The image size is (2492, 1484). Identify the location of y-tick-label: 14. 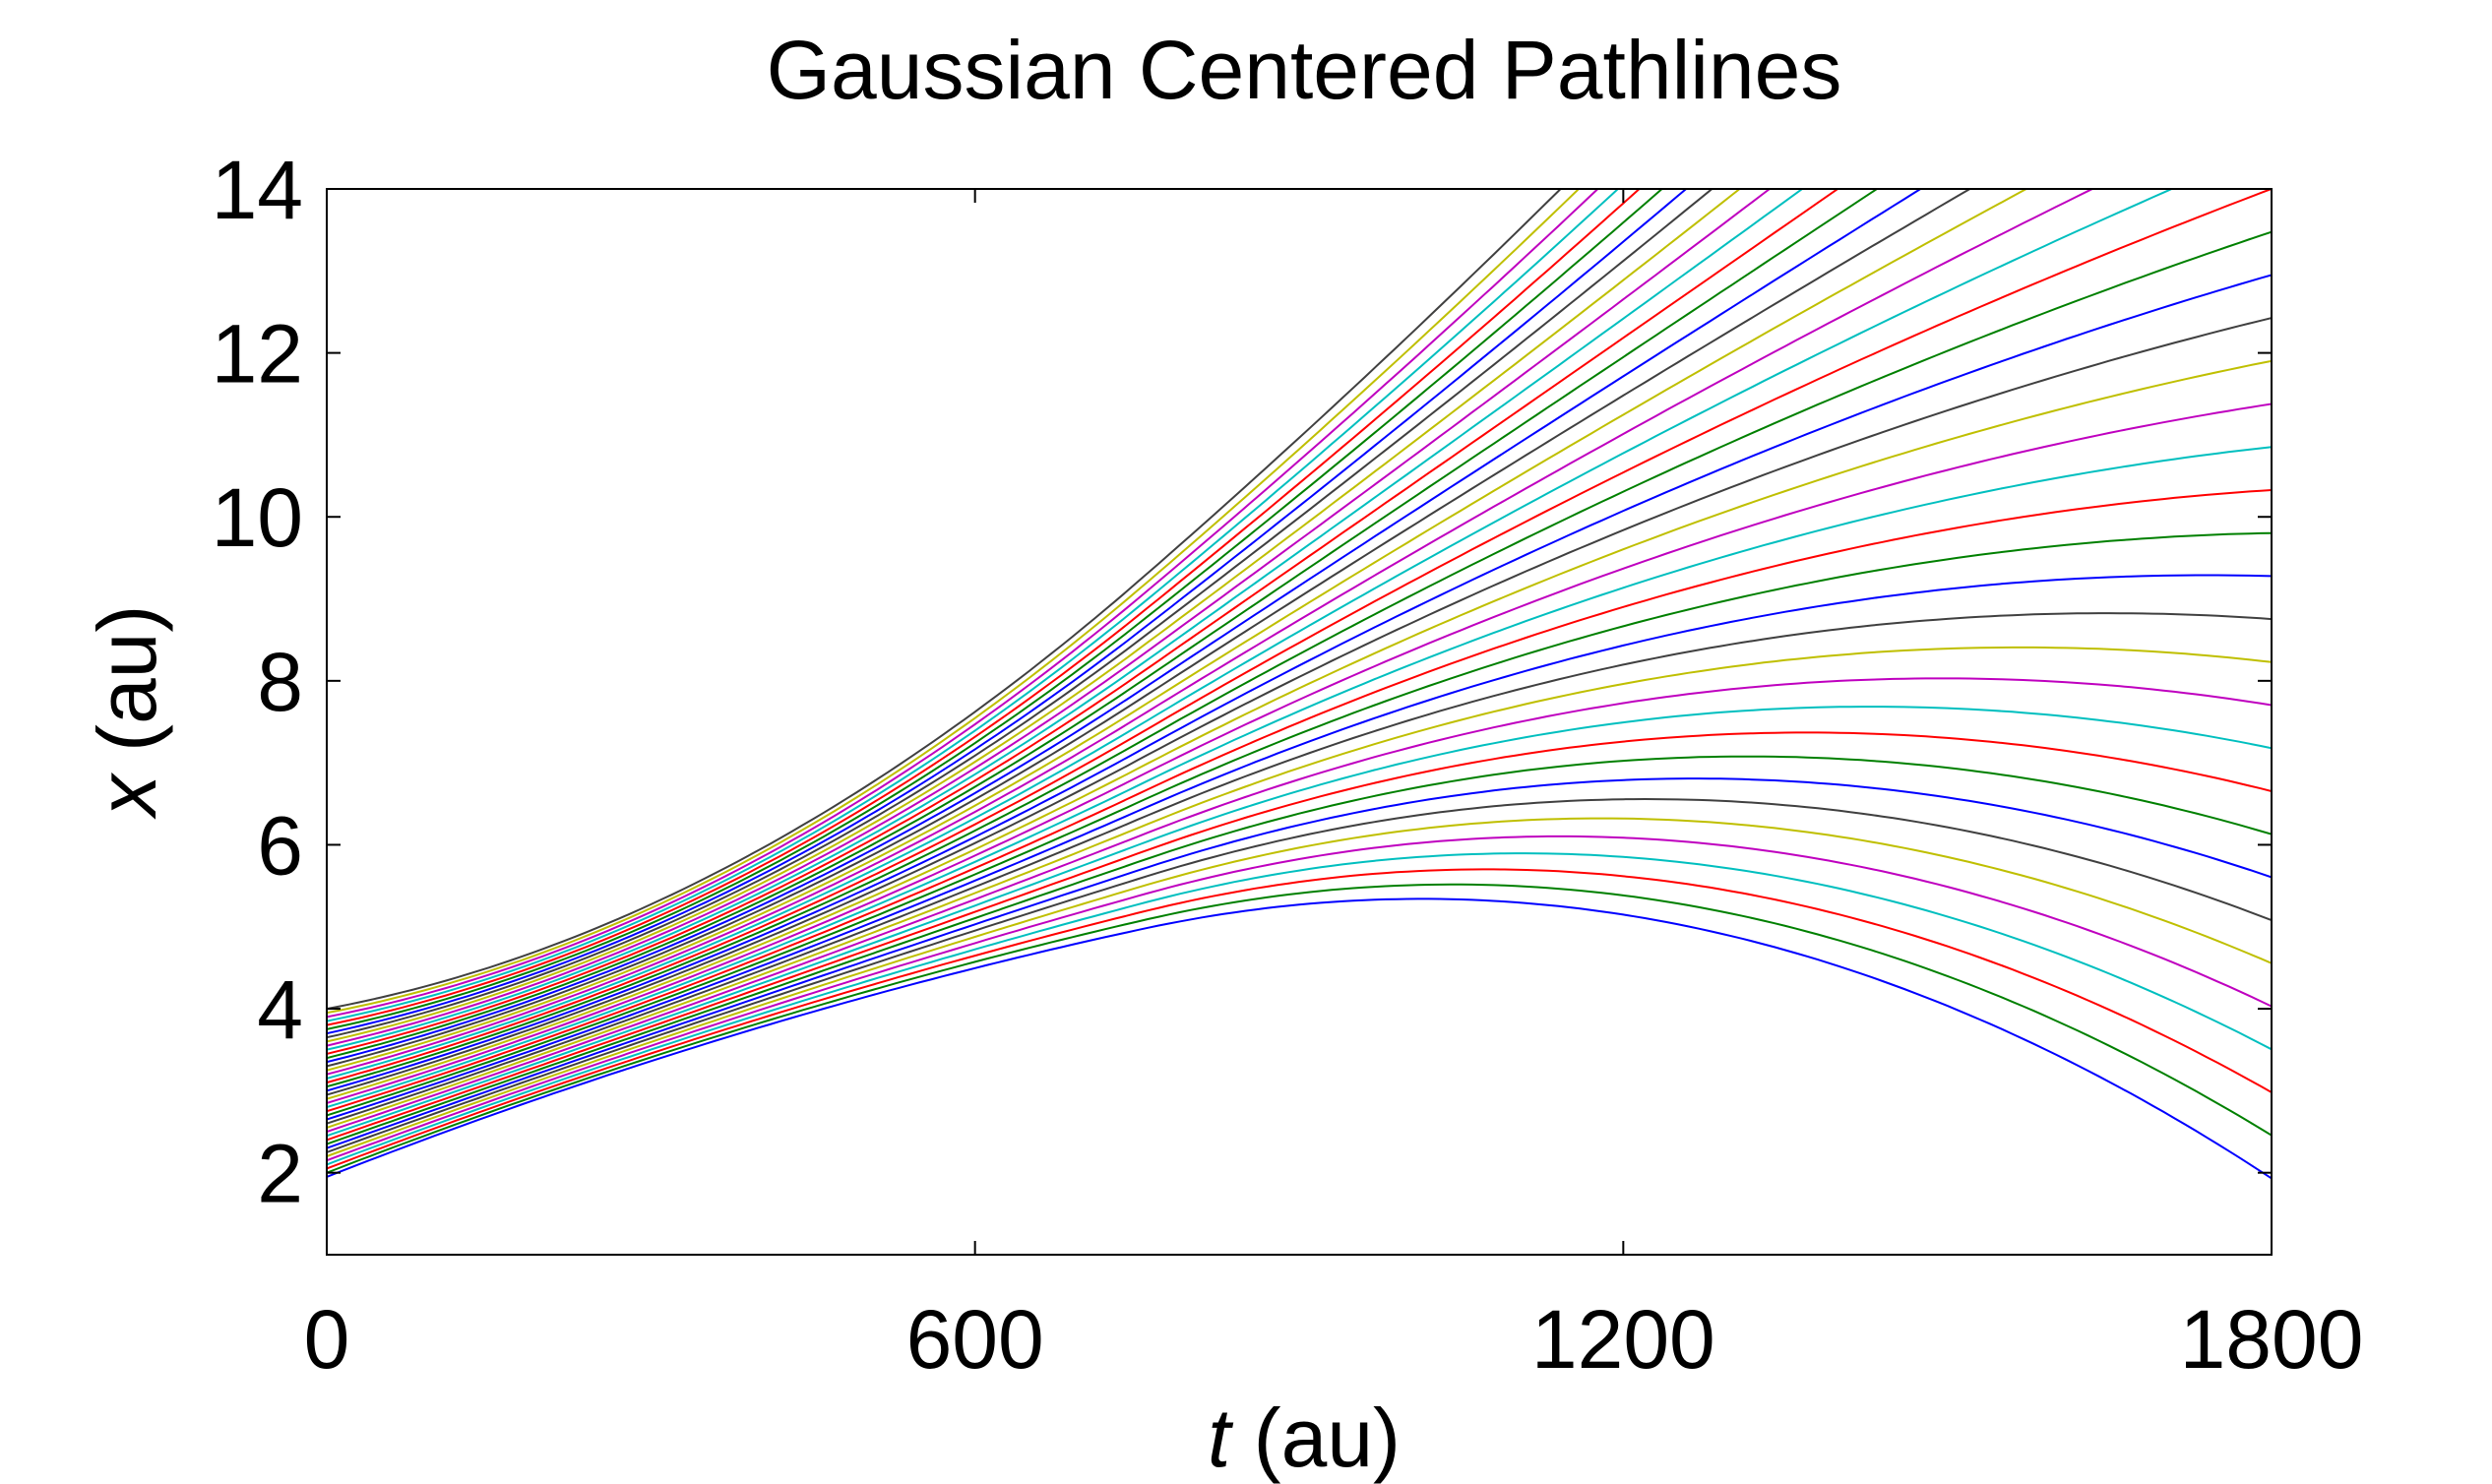
(257, 190).